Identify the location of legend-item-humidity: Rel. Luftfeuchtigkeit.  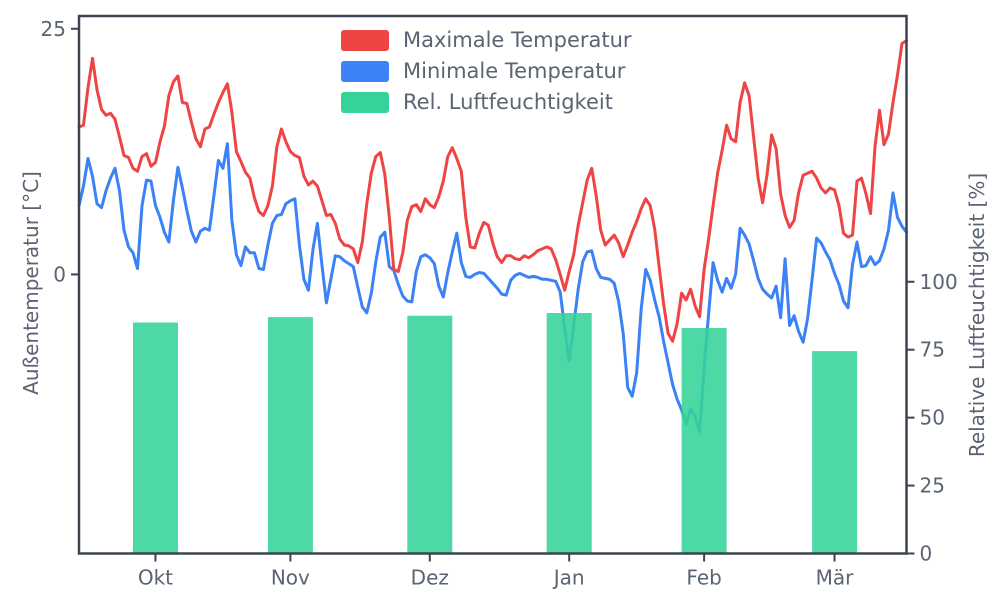
(486, 102).